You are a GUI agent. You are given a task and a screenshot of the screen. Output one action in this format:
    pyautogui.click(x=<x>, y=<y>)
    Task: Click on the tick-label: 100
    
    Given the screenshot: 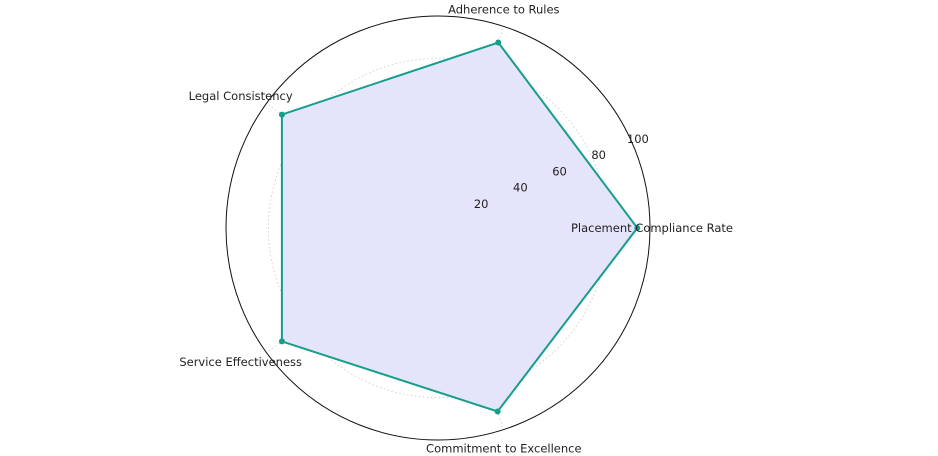 What is the action you would take?
    pyautogui.click(x=638, y=139)
    